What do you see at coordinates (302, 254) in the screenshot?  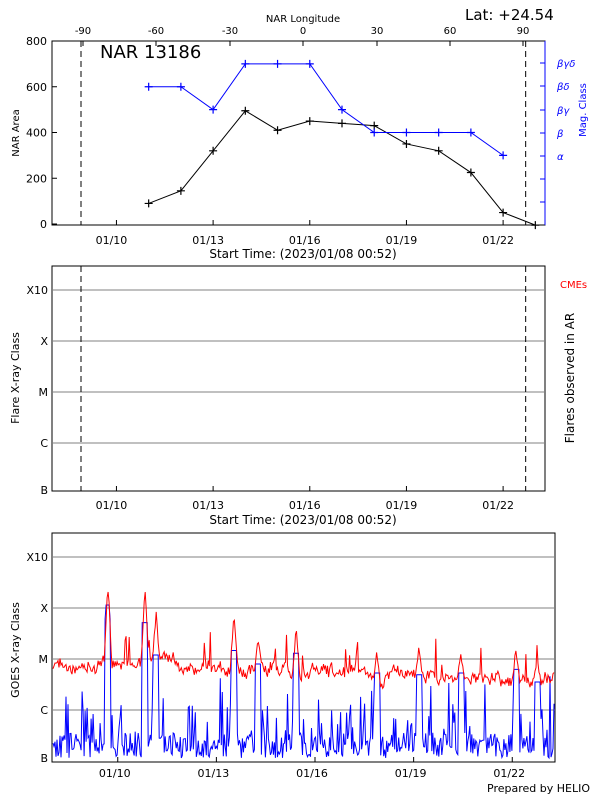 I see `nar-start-time-label: Start Time: (2023/01/08 00:52)` at bounding box center [302, 254].